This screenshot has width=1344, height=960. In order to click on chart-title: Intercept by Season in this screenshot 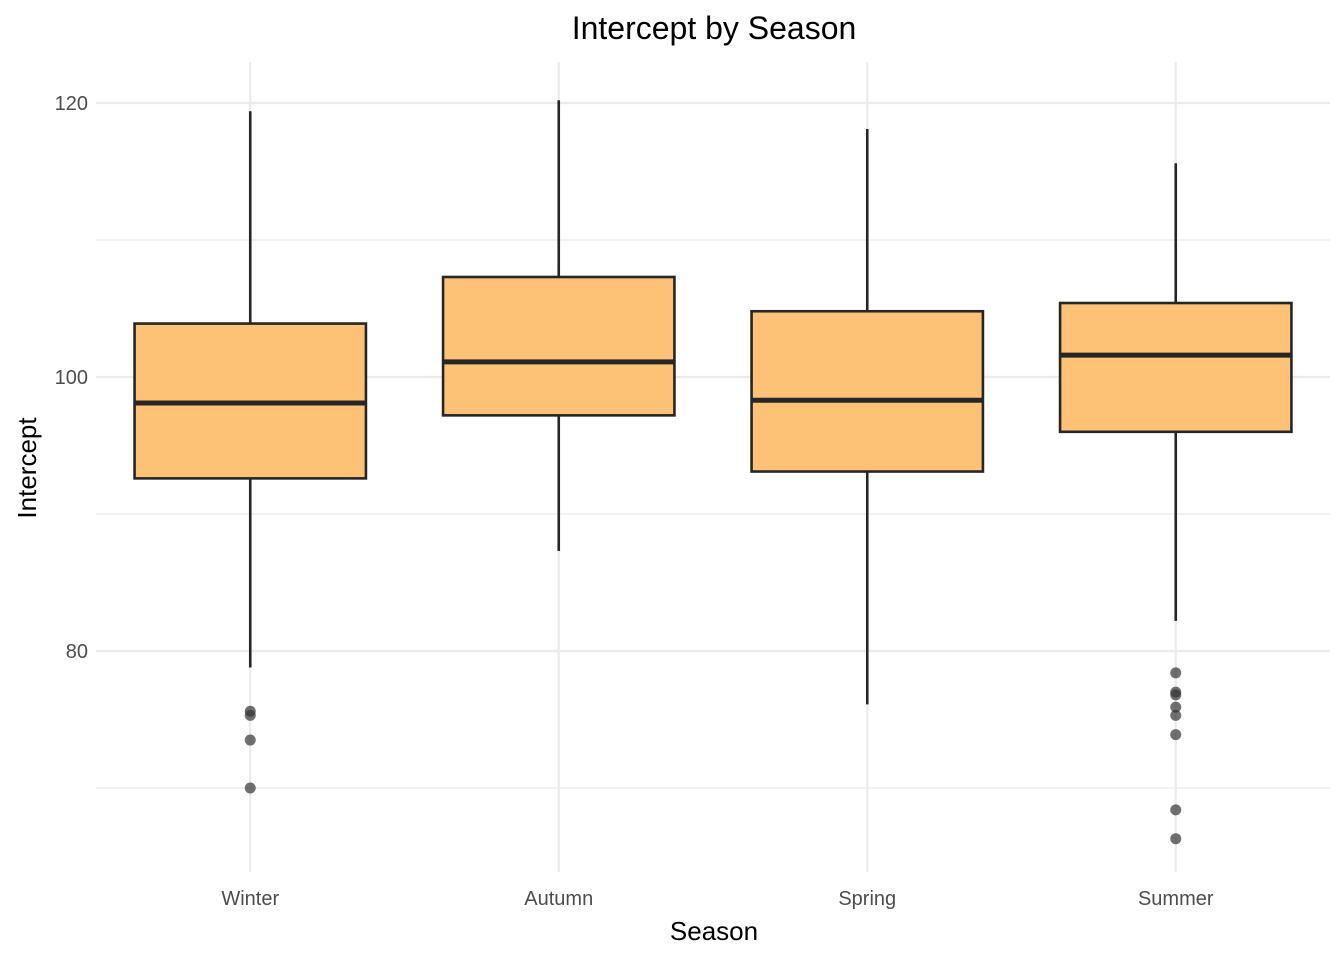, I will do `click(714, 28)`.